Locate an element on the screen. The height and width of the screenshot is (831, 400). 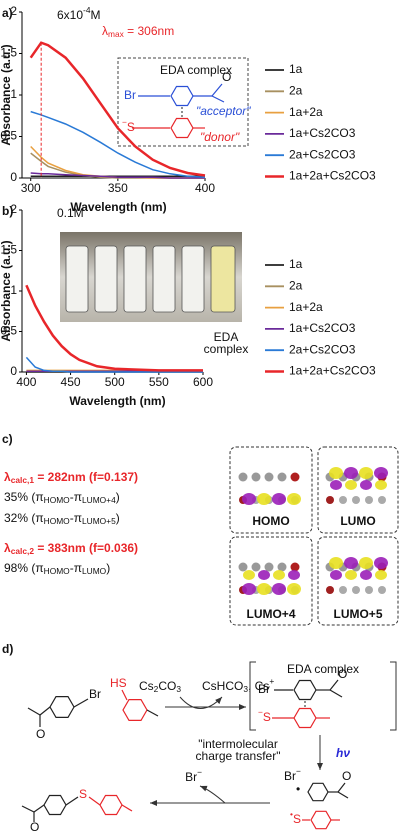
legend-label: 1a is located at coordinates (296, 264).